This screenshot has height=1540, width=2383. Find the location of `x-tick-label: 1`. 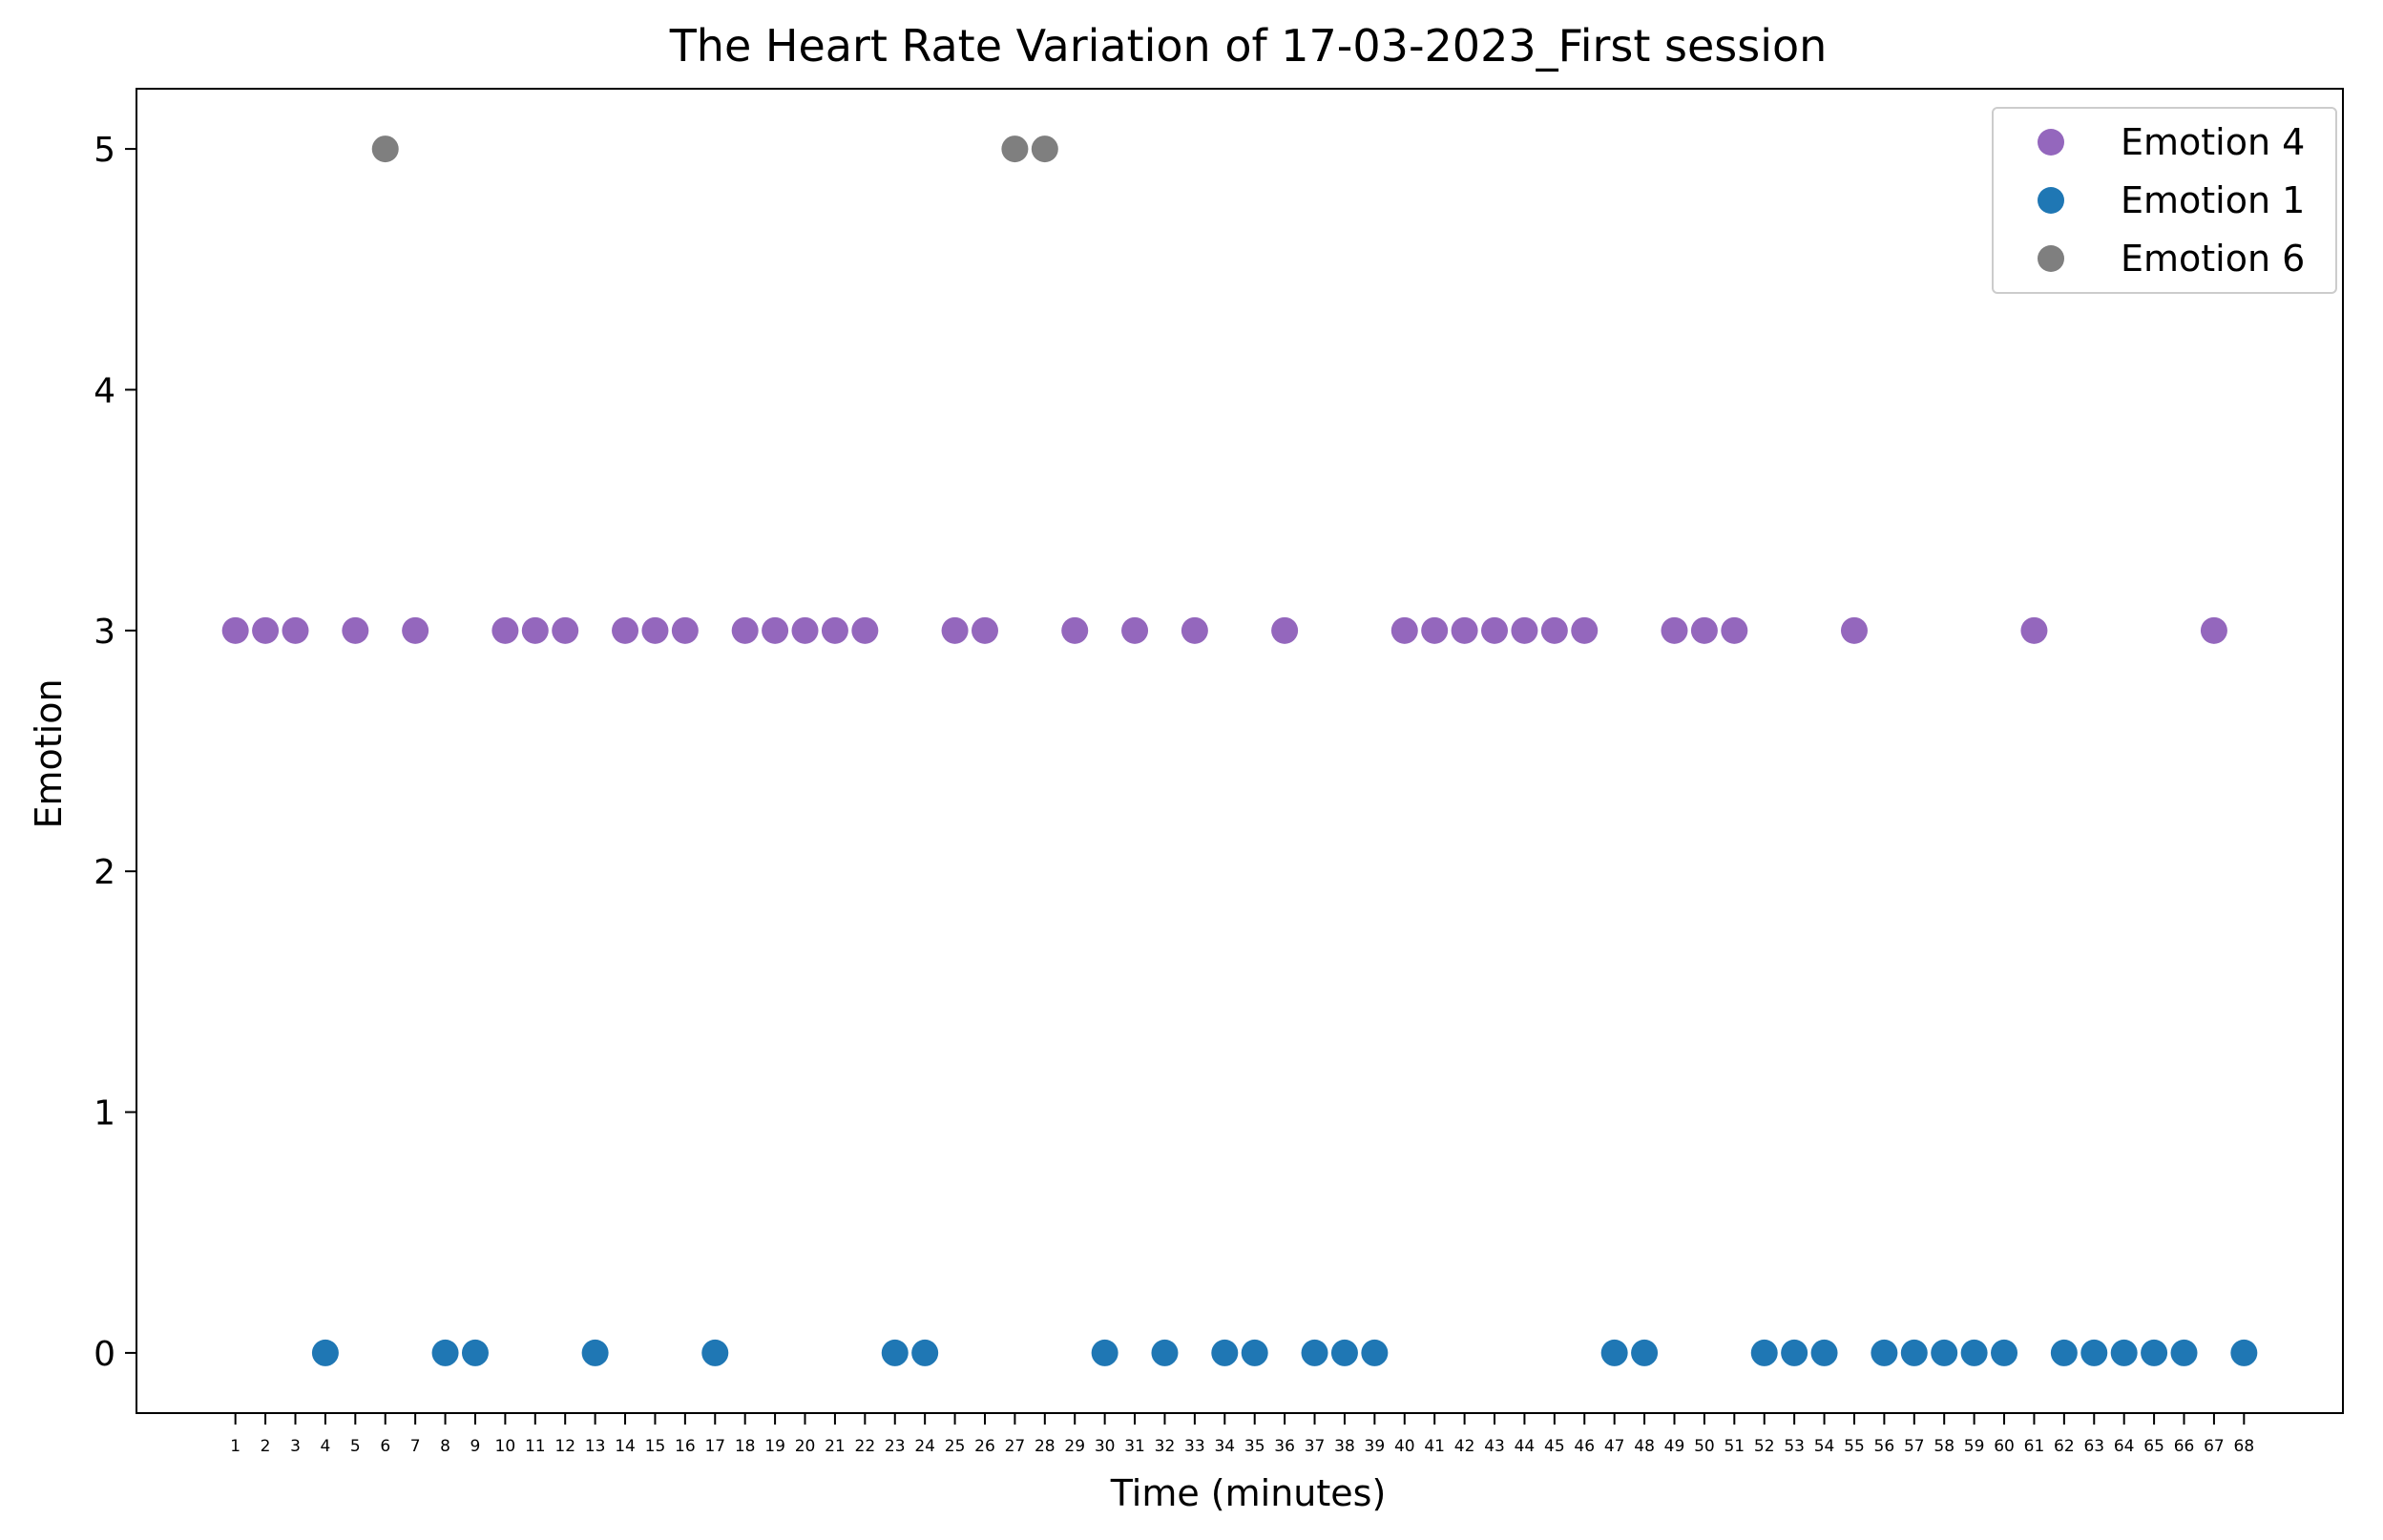

x-tick-label: 1 is located at coordinates (235, 1447).